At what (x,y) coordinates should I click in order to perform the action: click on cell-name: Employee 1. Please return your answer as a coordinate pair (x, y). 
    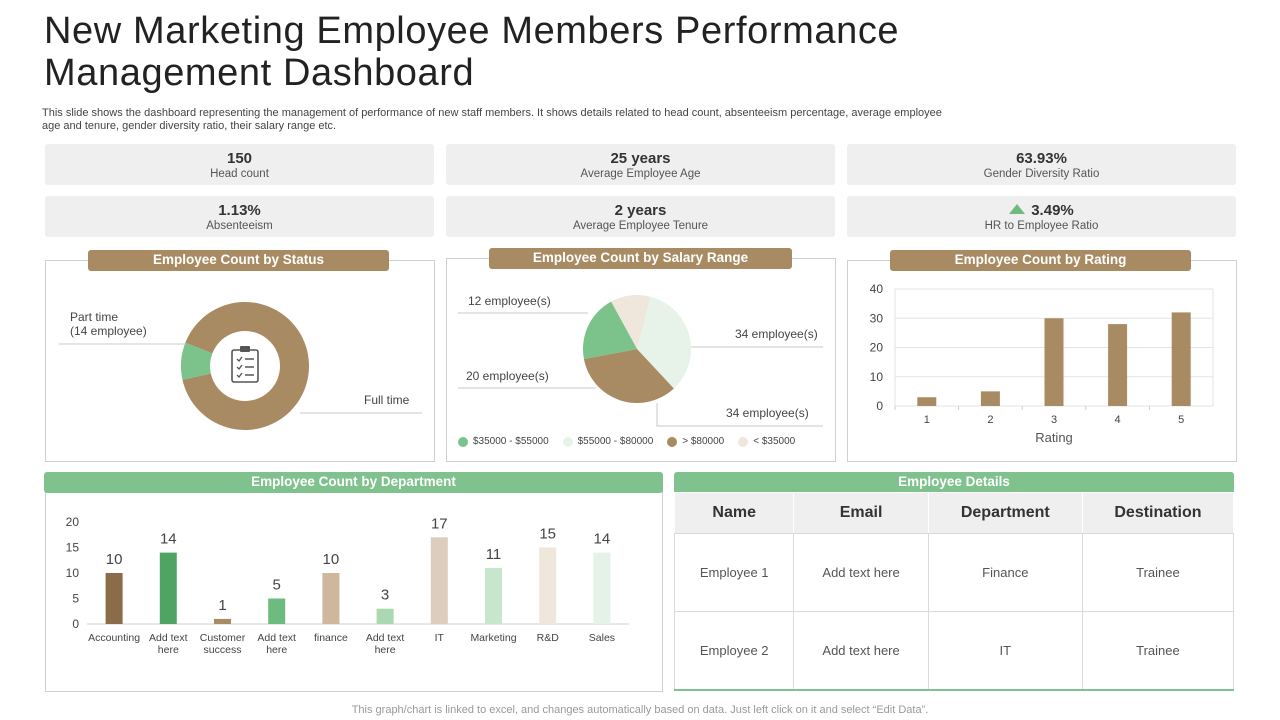
    Looking at the image, I should click on (734, 572).